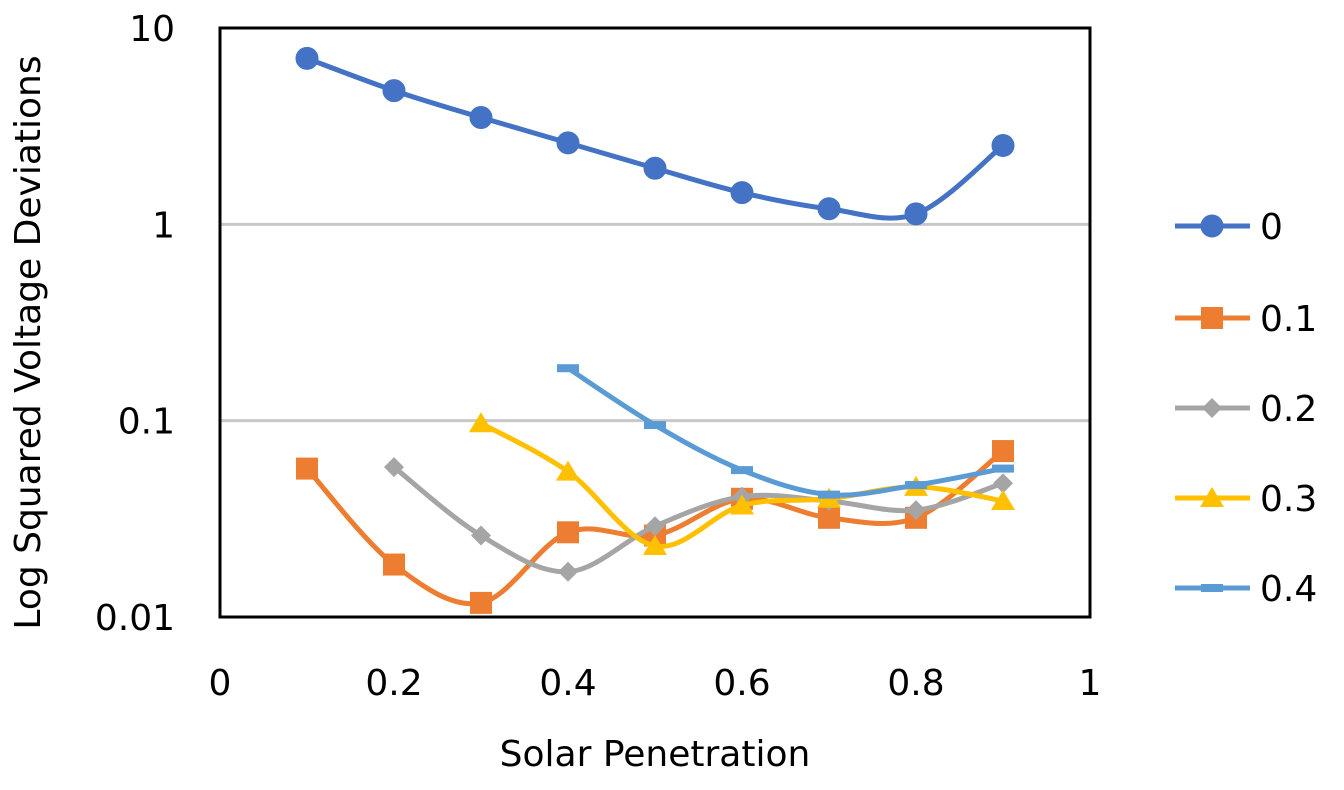 The height and width of the screenshot is (790, 1344). Describe the element at coordinates (567, 683) in the screenshot. I see `x-tick-label: 0.4` at that location.